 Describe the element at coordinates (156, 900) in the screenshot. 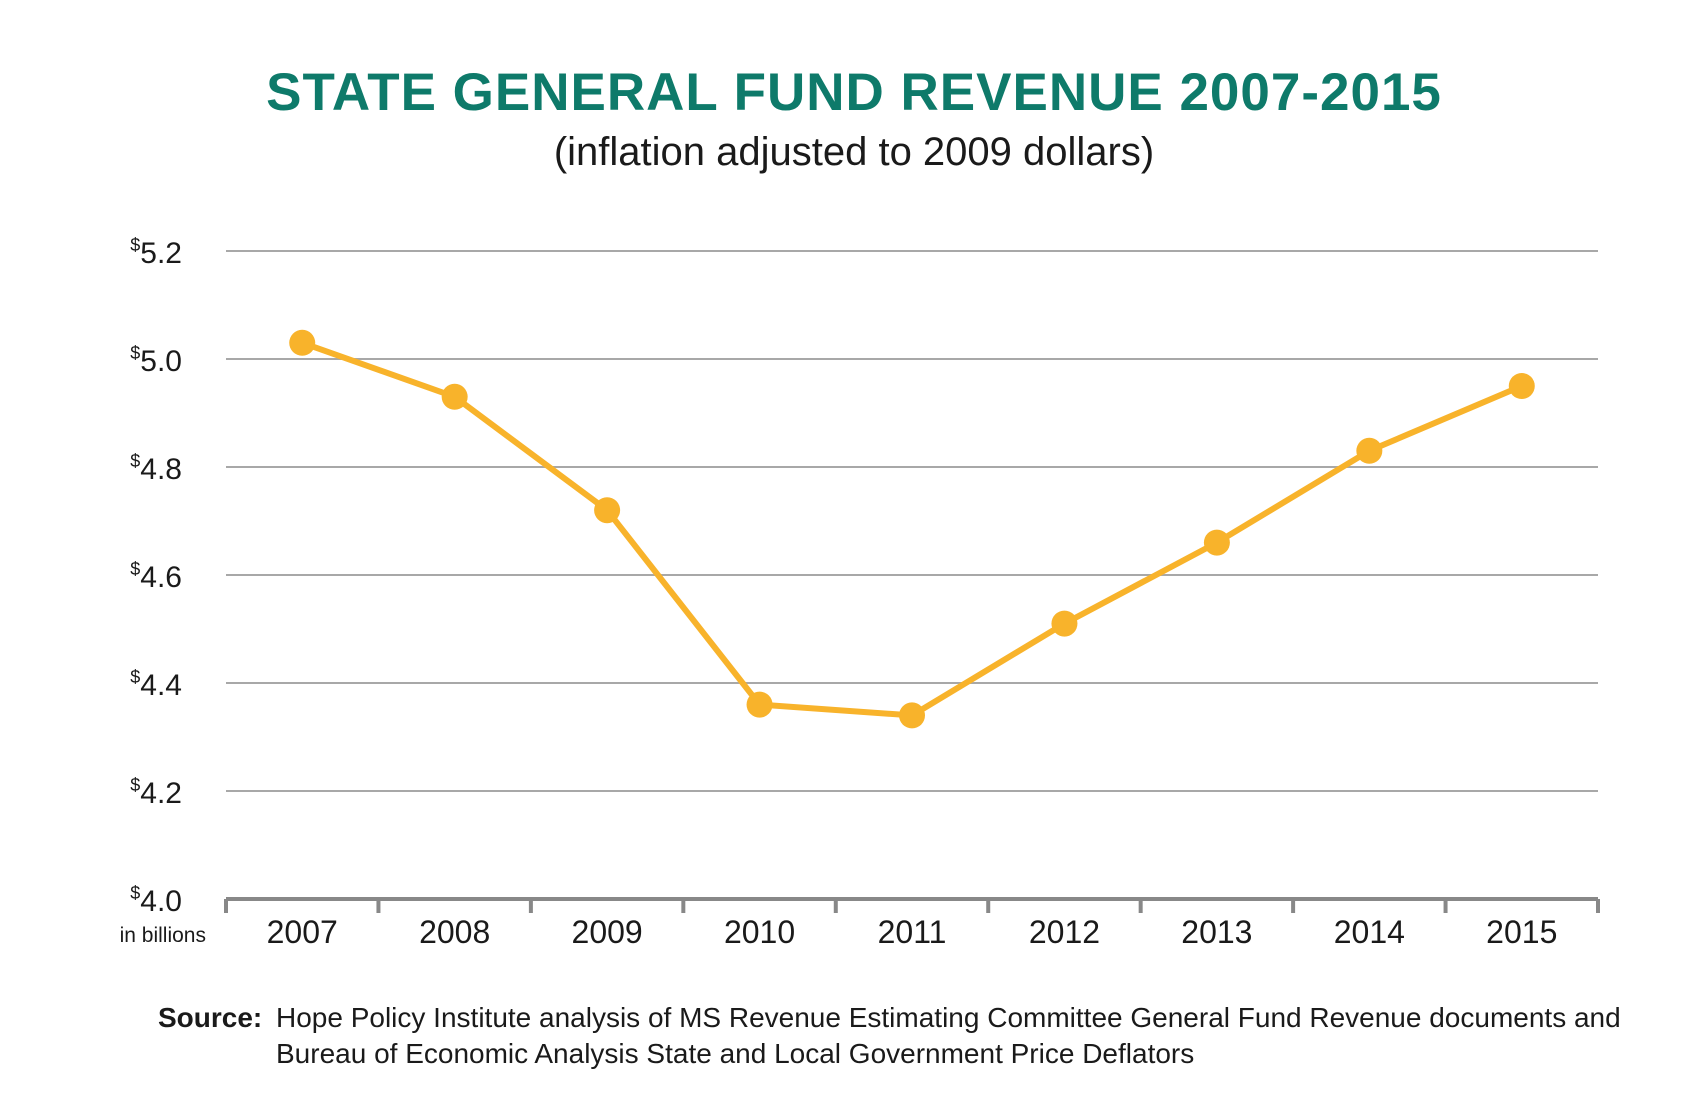

I see `y-tick-label: $4.0` at that location.